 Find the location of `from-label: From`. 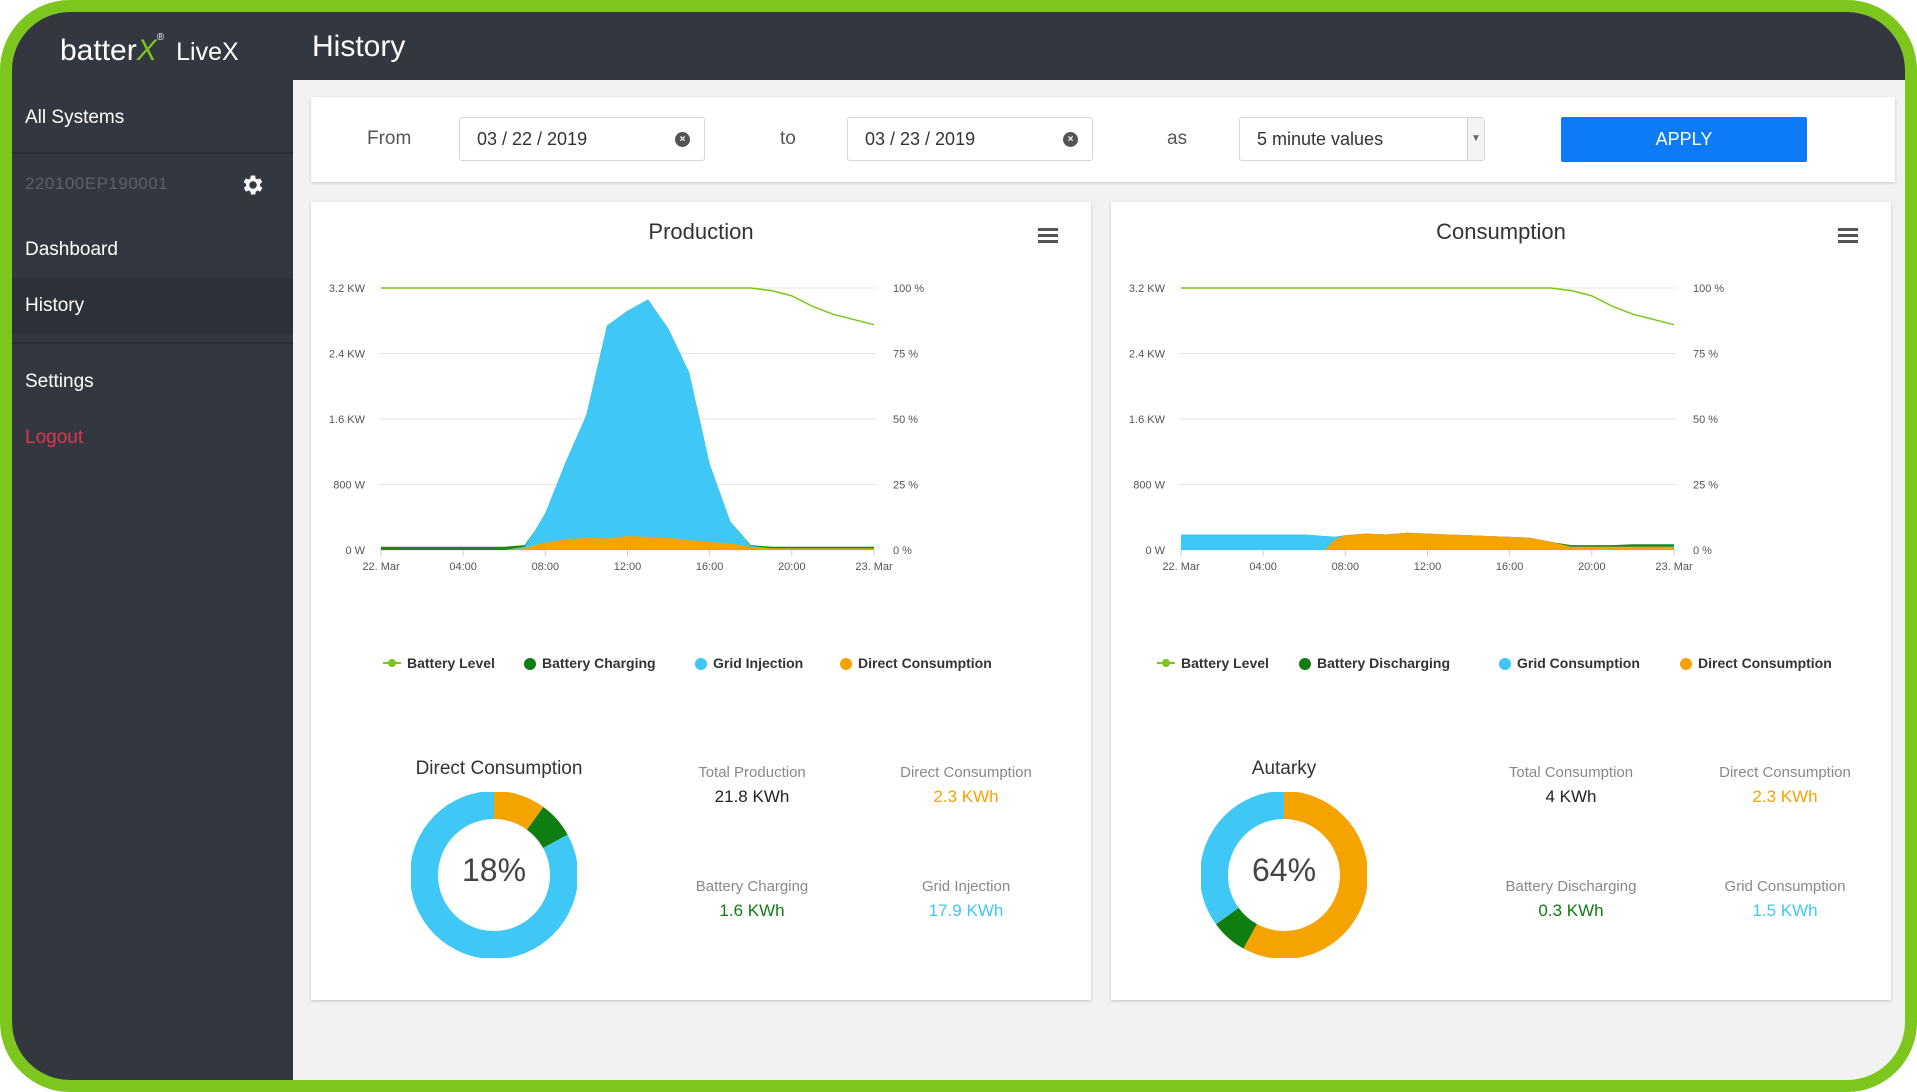

from-label: From is located at coordinates (389, 138).